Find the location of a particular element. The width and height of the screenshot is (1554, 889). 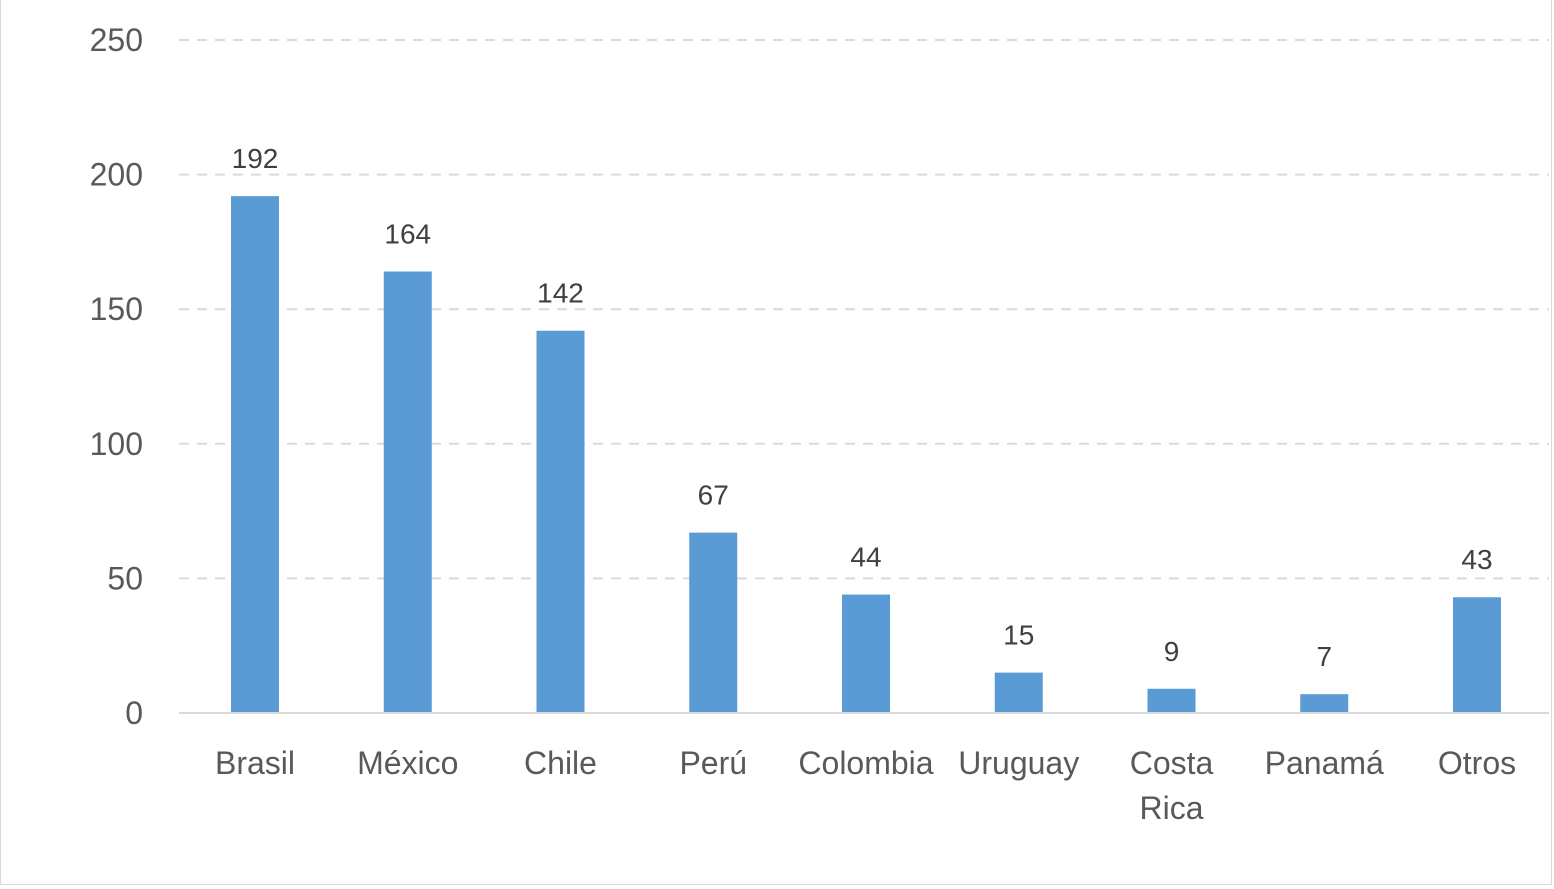

x-tick-label-line: Brasil is located at coordinates (255, 763).